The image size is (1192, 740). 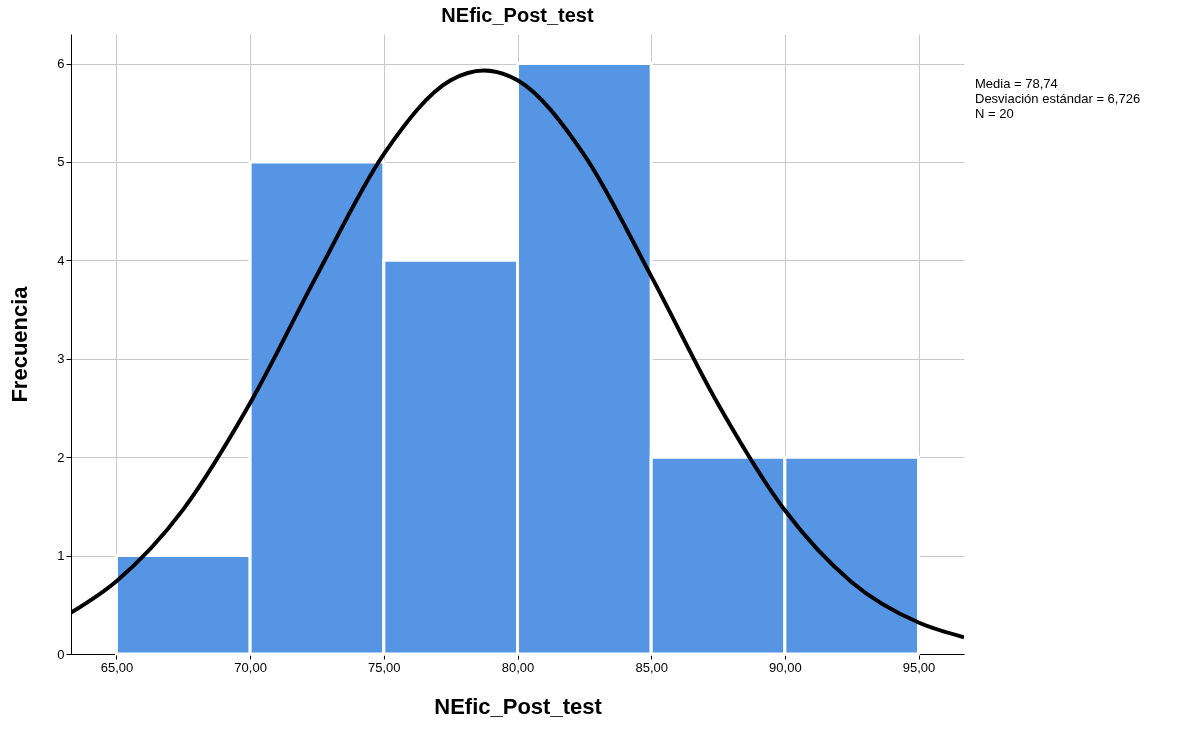 I want to click on x-tick-label: 95,00, so click(x=919, y=667).